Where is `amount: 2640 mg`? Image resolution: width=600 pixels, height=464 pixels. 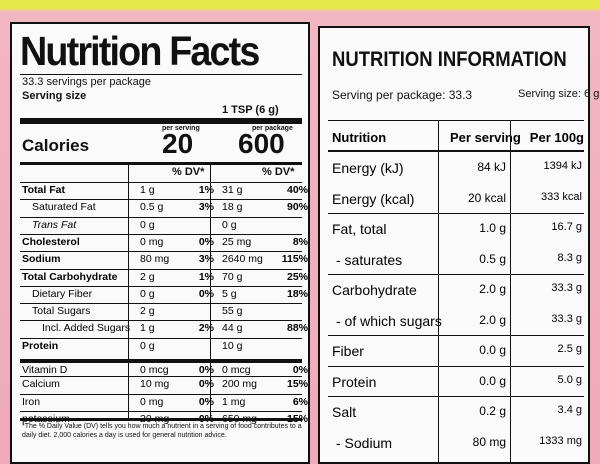 amount: 2640 mg is located at coordinates (242, 259).